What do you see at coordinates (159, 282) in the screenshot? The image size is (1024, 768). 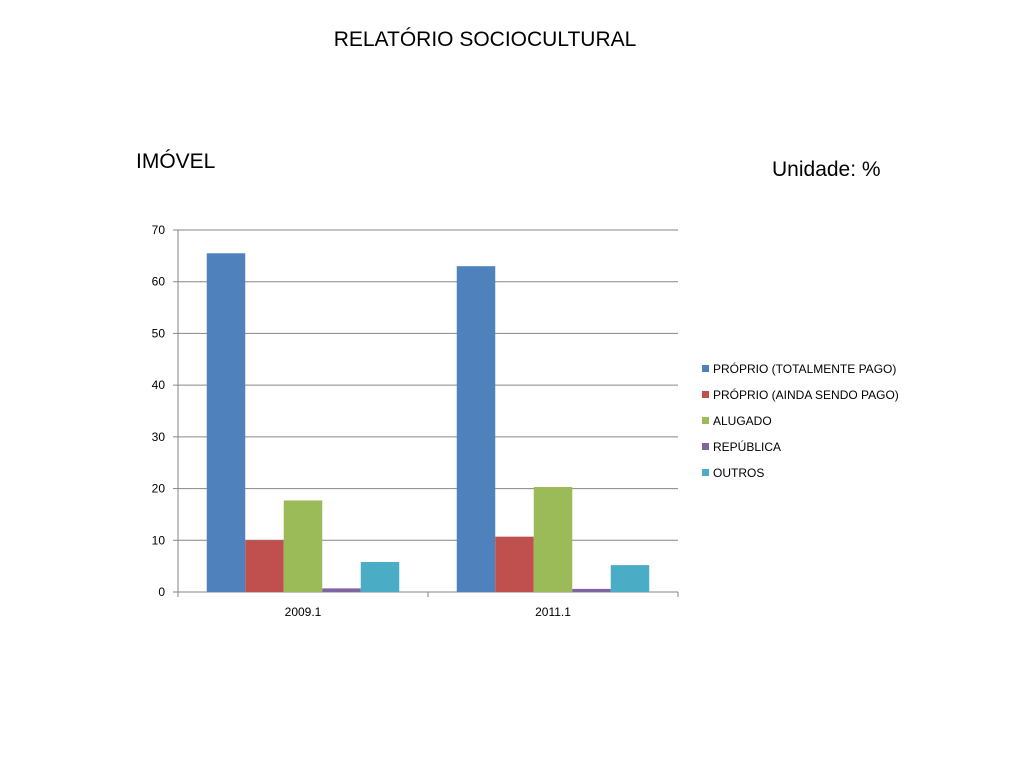 I see `y-tick-label: 60` at bounding box center [159, 282].